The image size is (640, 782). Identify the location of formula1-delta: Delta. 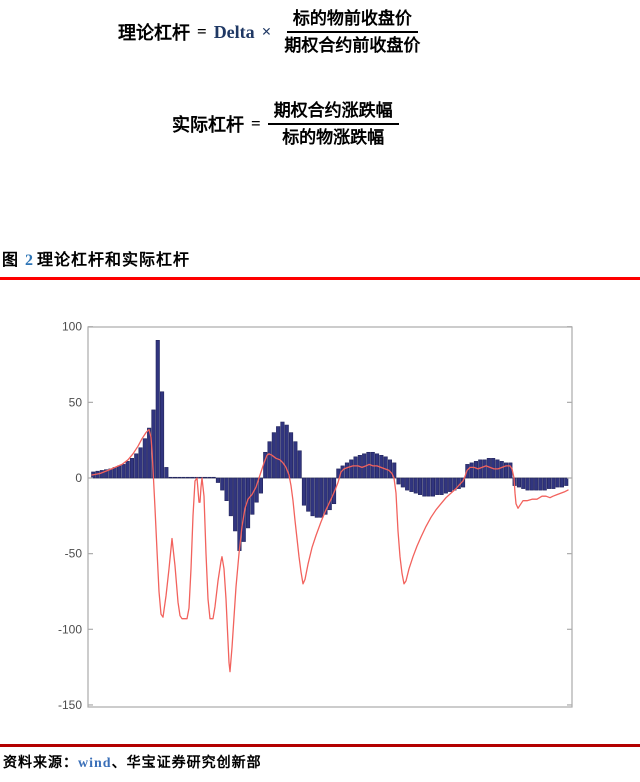
(234, 31).